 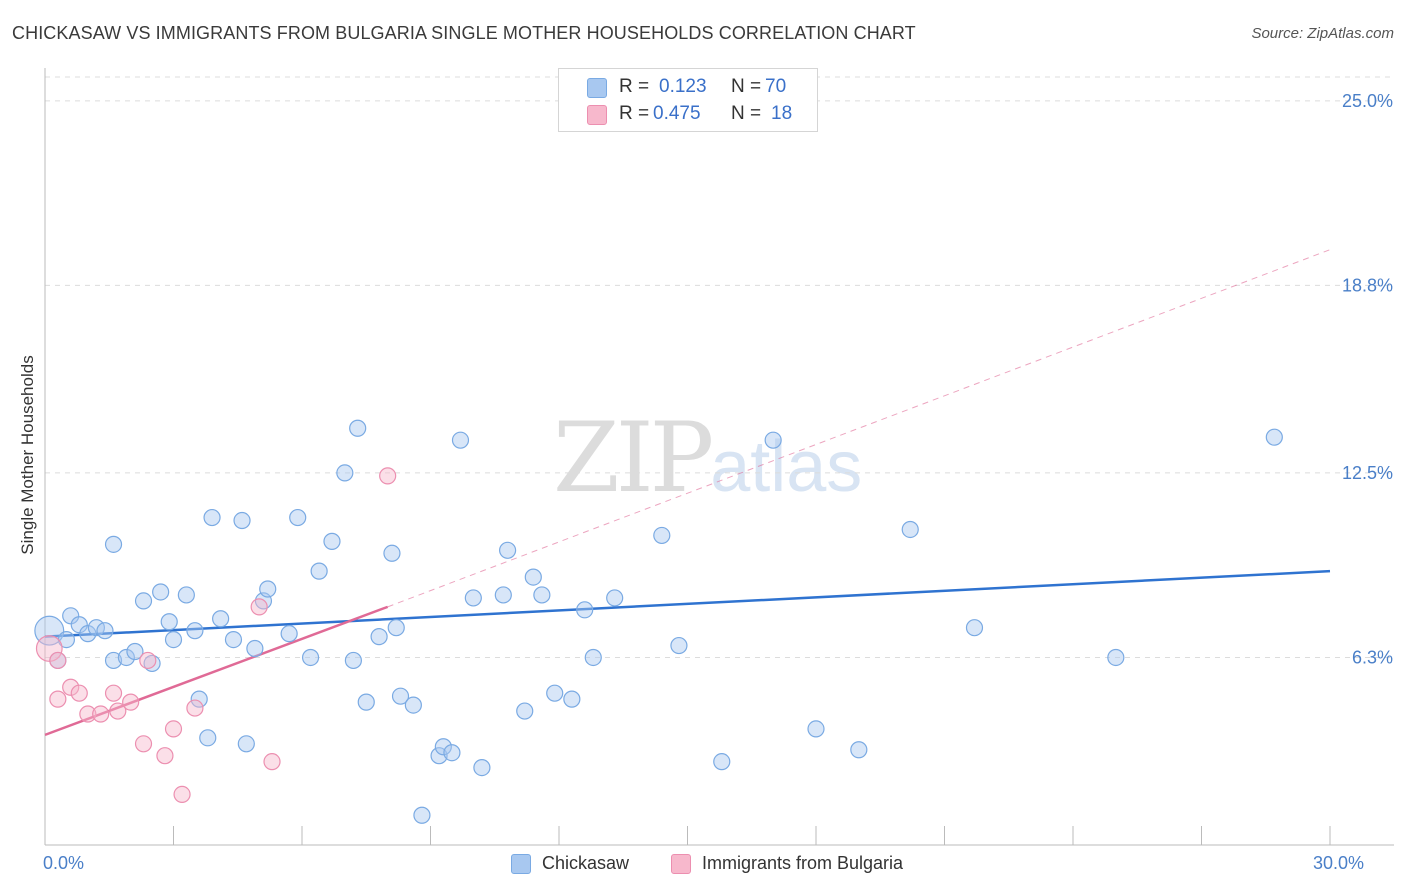 What do you see at coordinates (1372, 657) in the screenshot?
I see `y-tick-label: 6.3%` at bounding box center [1372, 657].